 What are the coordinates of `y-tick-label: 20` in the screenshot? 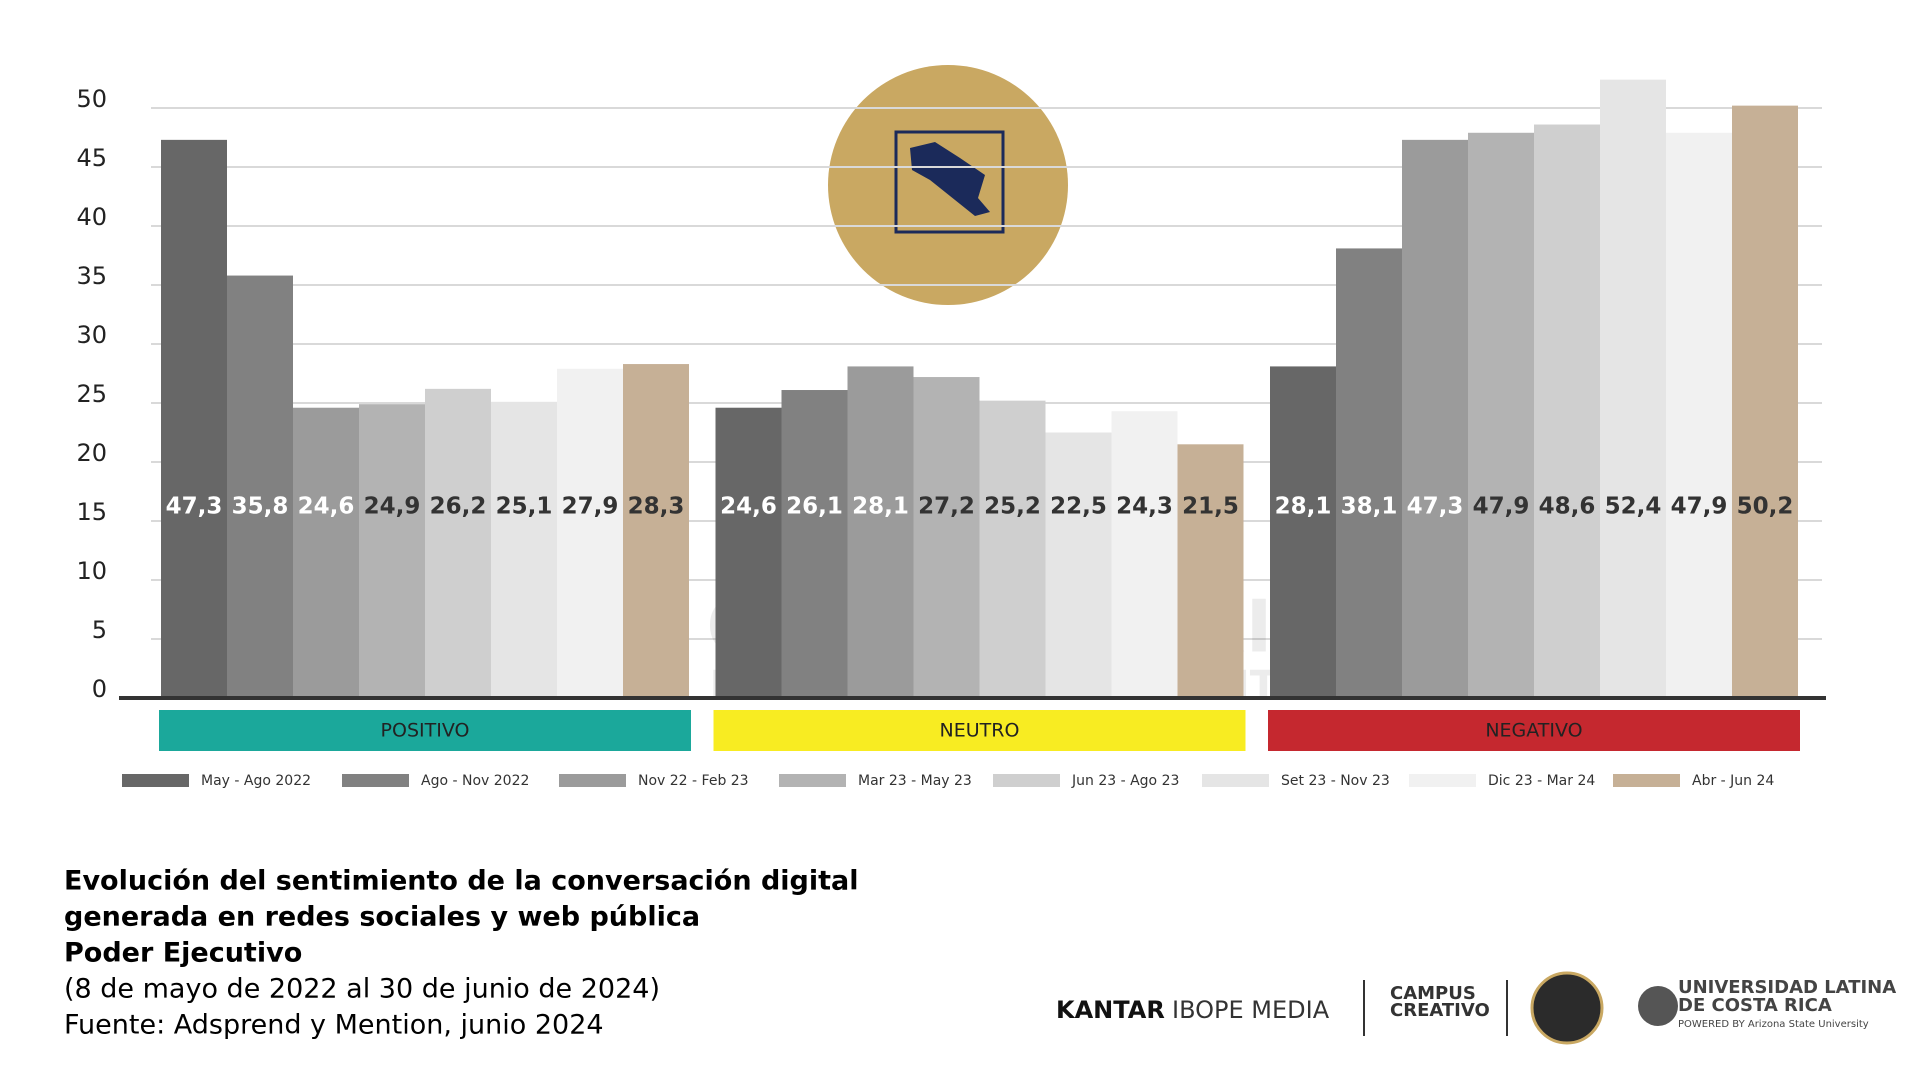 It's located at (91, 453).